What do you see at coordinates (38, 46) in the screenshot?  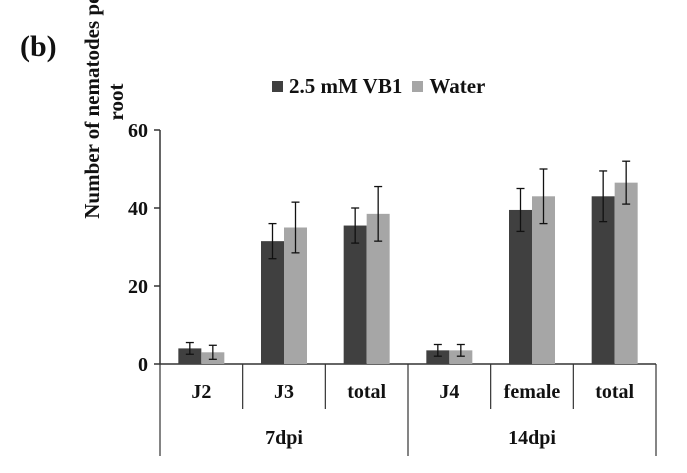 I see `panel-label: (b)` at bounding box center [38, 46].